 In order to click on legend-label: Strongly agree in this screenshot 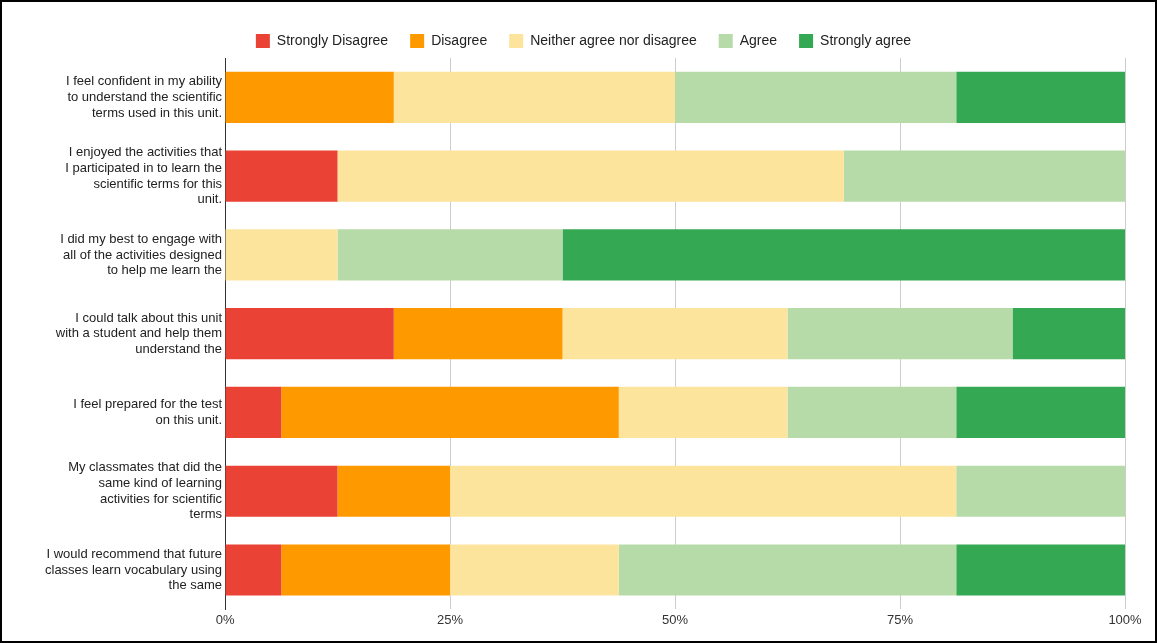, I will do `click(866, 39)`.